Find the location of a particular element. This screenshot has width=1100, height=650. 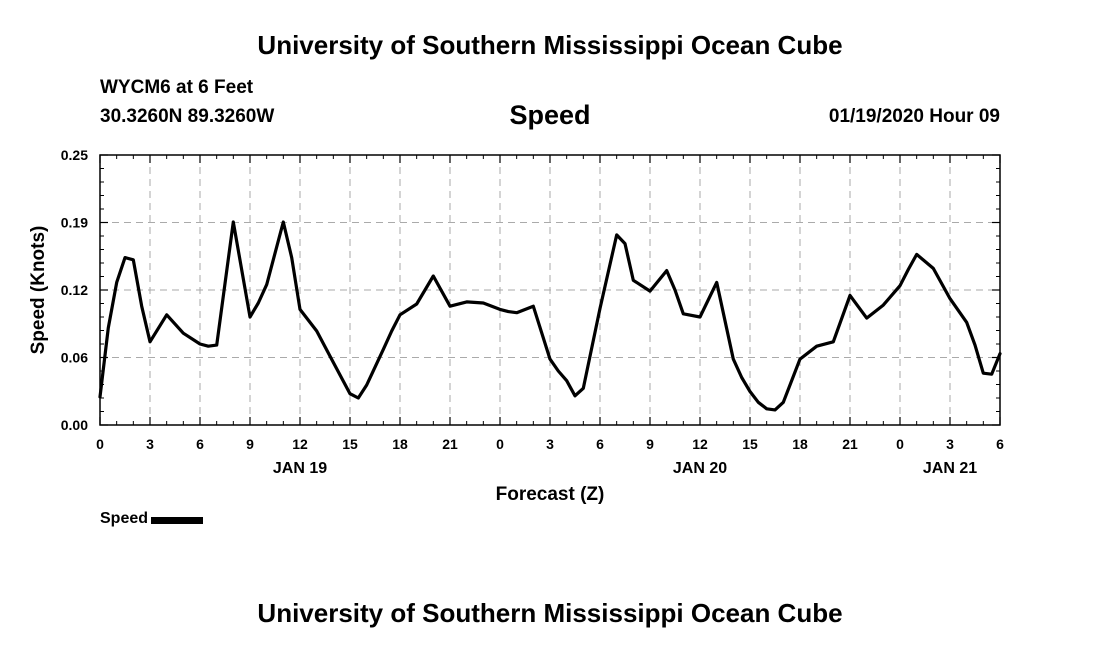

date-label: JAN 20 is located at coordinates (700, 468).